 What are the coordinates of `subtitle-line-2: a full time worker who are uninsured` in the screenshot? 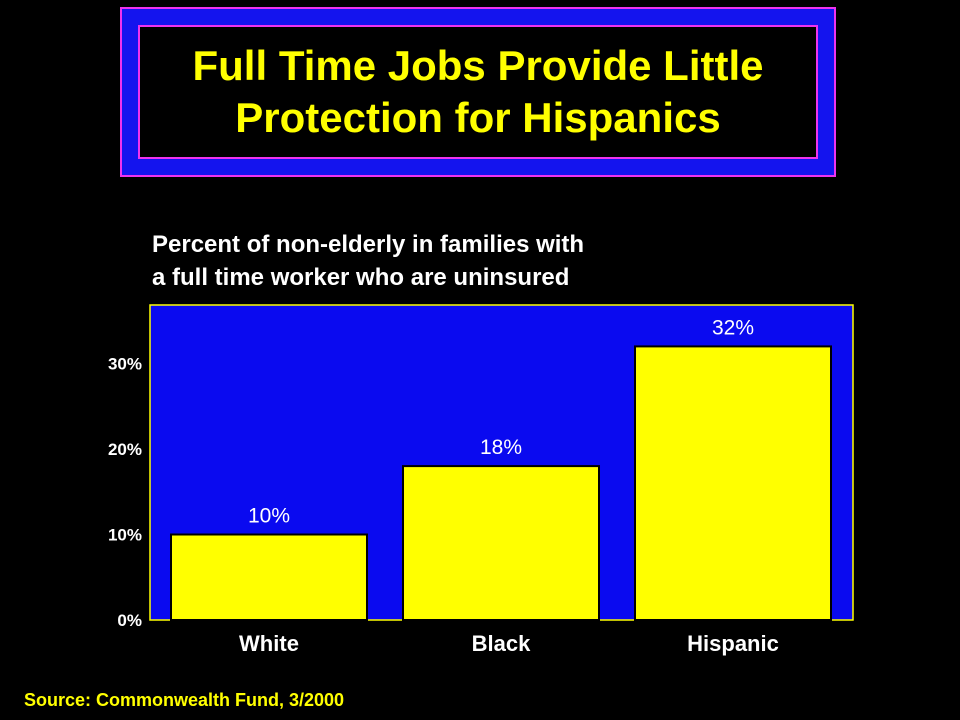 It's located at (361, 277).